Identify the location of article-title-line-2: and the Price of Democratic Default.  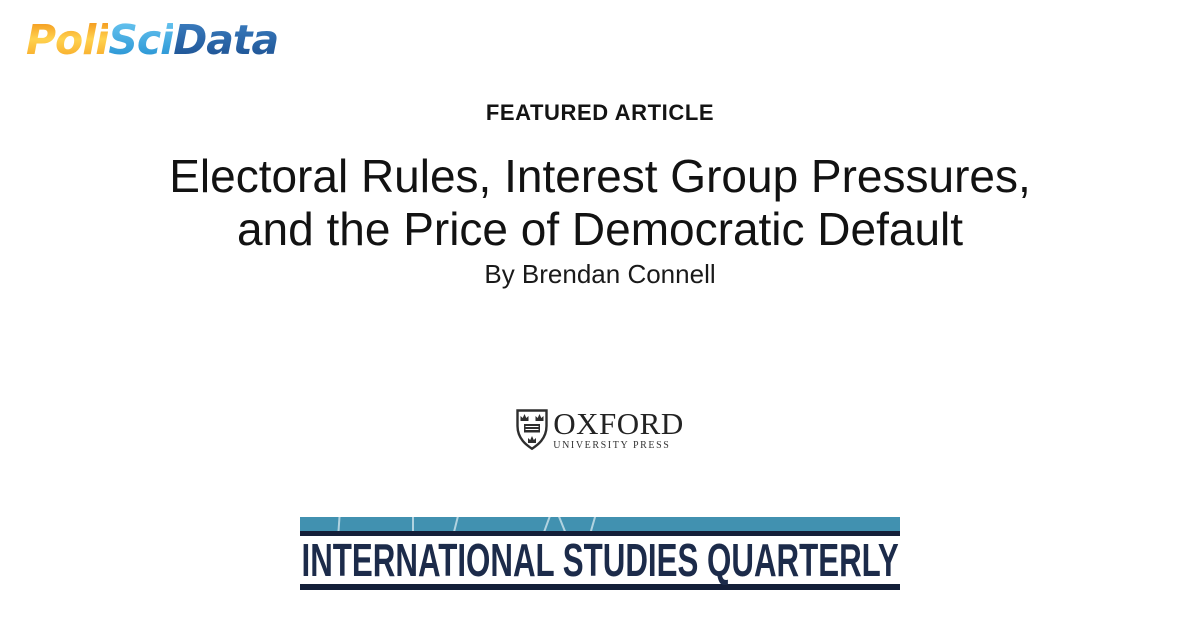
(600, 229).